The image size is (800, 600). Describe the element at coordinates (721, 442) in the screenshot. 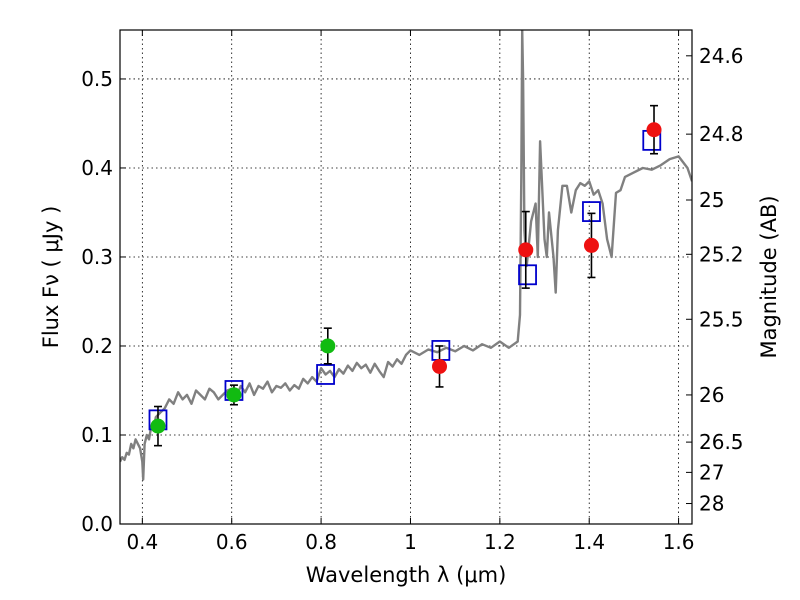

I see `magnitude-tick-label: 26.5` at that location.